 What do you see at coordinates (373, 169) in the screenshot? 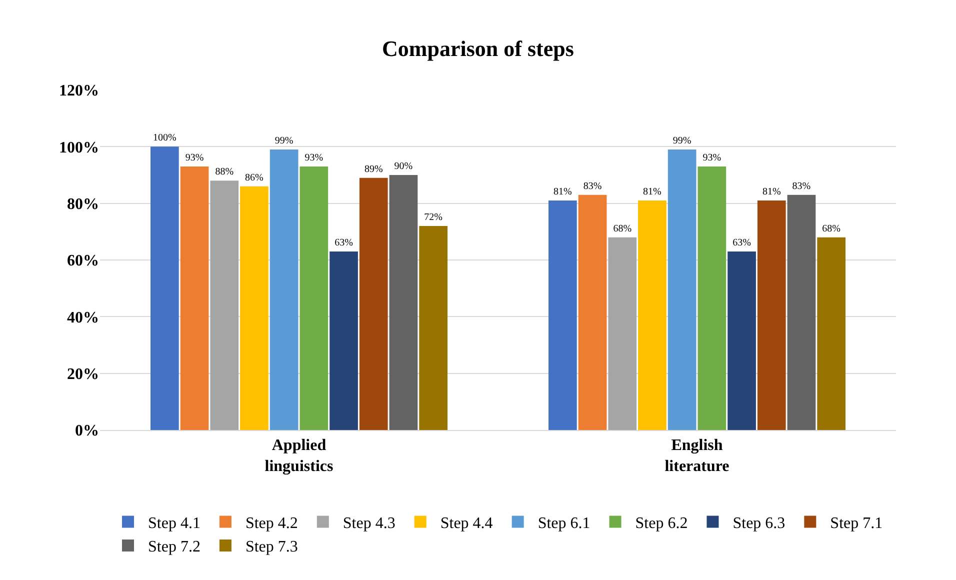
I see `data-label: 89%` at bounding box center [373, 169].